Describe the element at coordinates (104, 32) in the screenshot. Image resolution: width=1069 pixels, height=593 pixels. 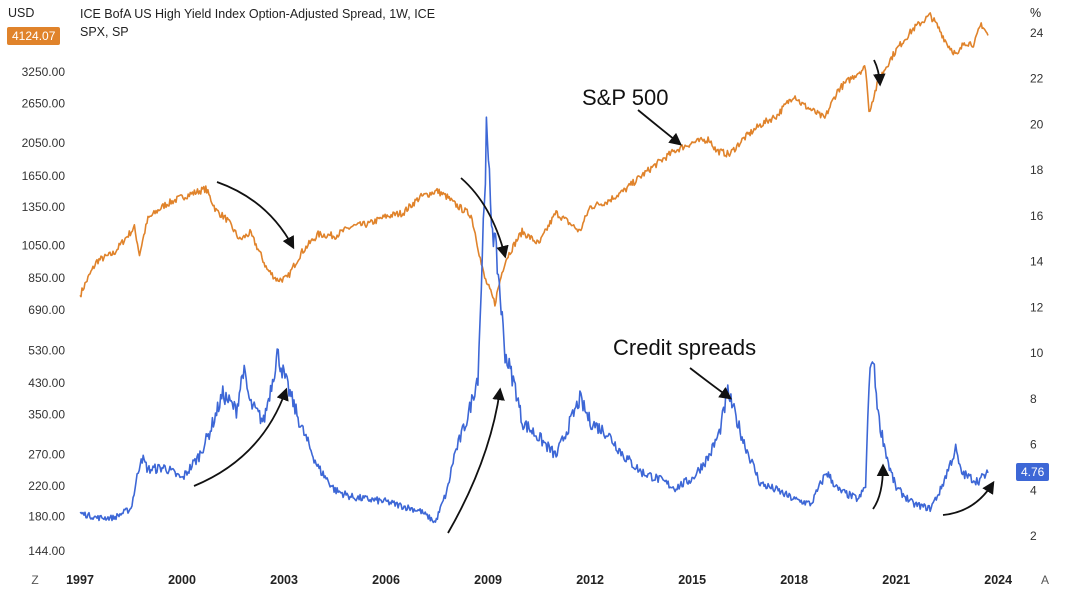
I see `chart-title-line-2: SPX, SP` at that location.